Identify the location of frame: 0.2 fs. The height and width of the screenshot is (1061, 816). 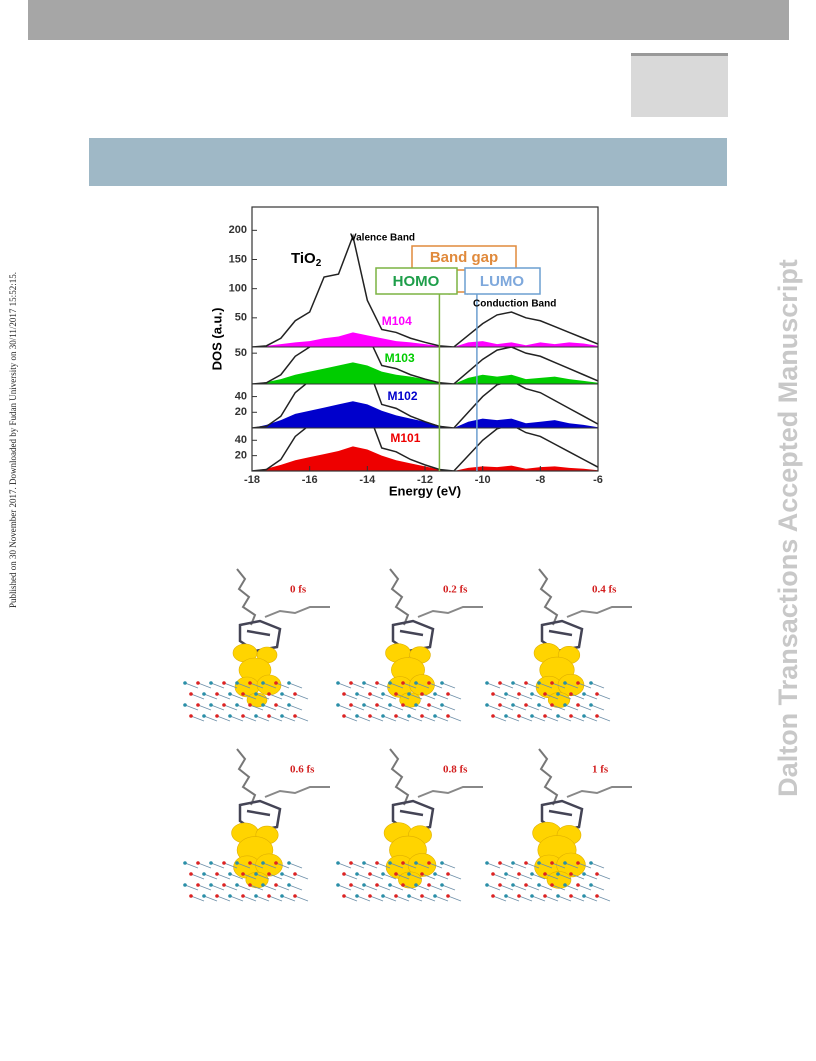
(409, 645).